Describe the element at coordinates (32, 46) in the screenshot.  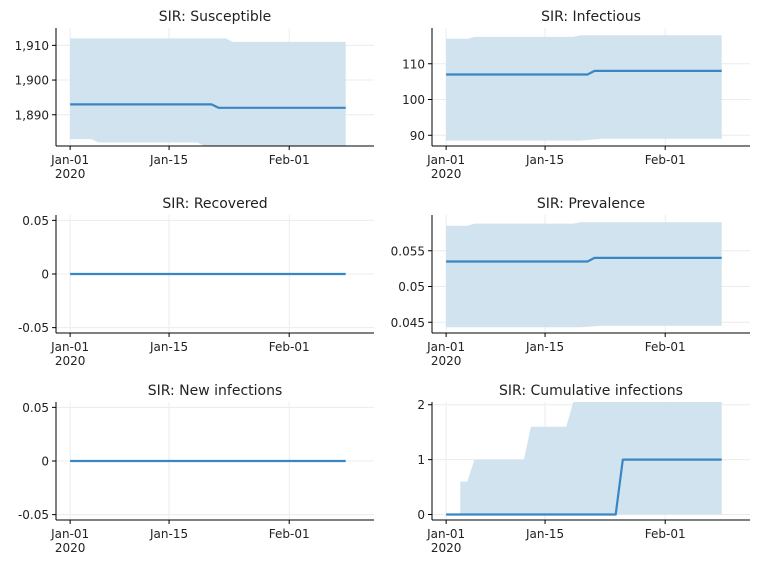
I see `y-tick-label: 1,910` at that location.